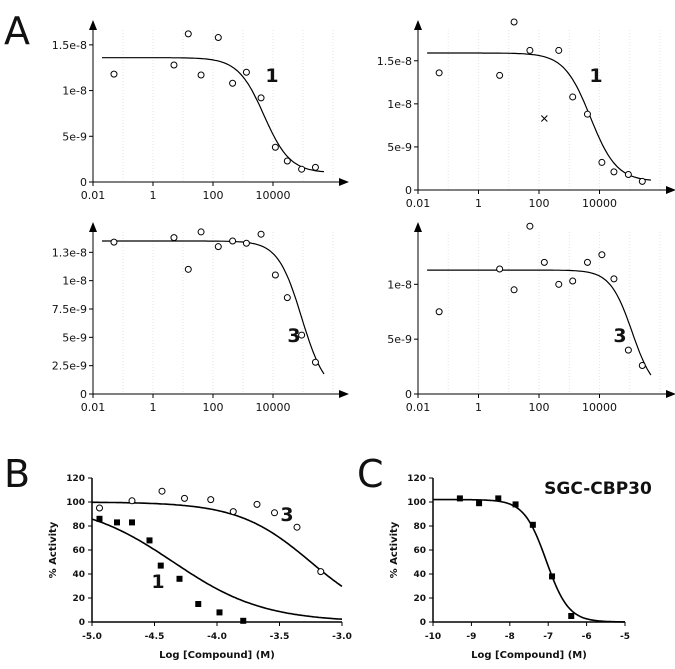 The height and width of the screenshot is (669, 675). I want to click on compound-label: SGC-CBP30, so click(598, 489).